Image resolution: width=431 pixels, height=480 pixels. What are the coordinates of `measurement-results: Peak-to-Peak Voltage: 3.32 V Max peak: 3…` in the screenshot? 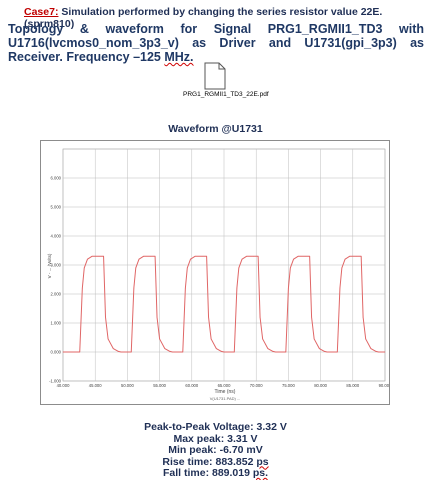 It's located at (215, 450).